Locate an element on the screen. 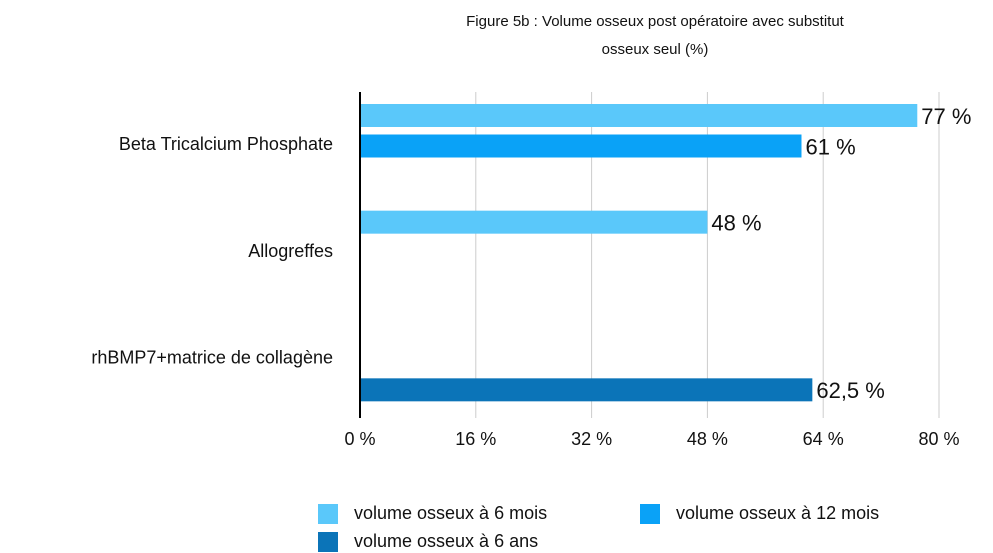 Image resolution: width=993 pixels, height=553 pixels. value-label: 77 % is located at coordinates (946, 116).